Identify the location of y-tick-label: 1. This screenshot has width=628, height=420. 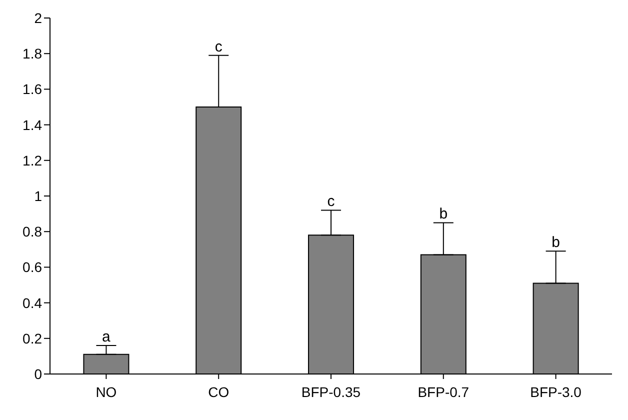
(38, 196).